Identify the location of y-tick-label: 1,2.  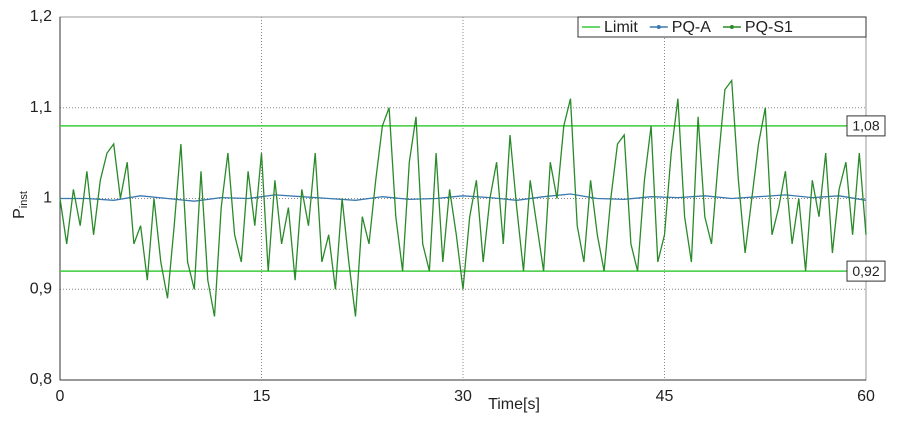
(41, 16).